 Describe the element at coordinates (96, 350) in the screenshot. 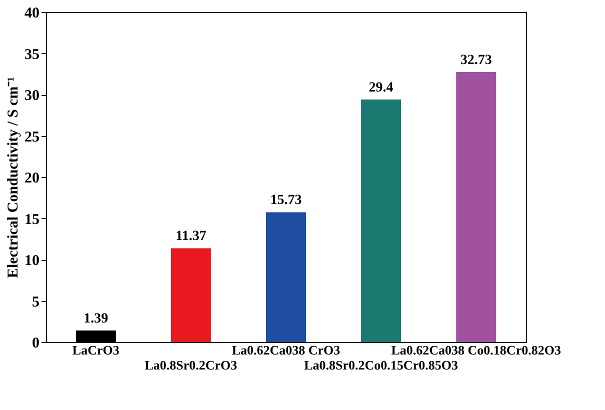

I see `x-tick-label: LaCrO3` at that location.